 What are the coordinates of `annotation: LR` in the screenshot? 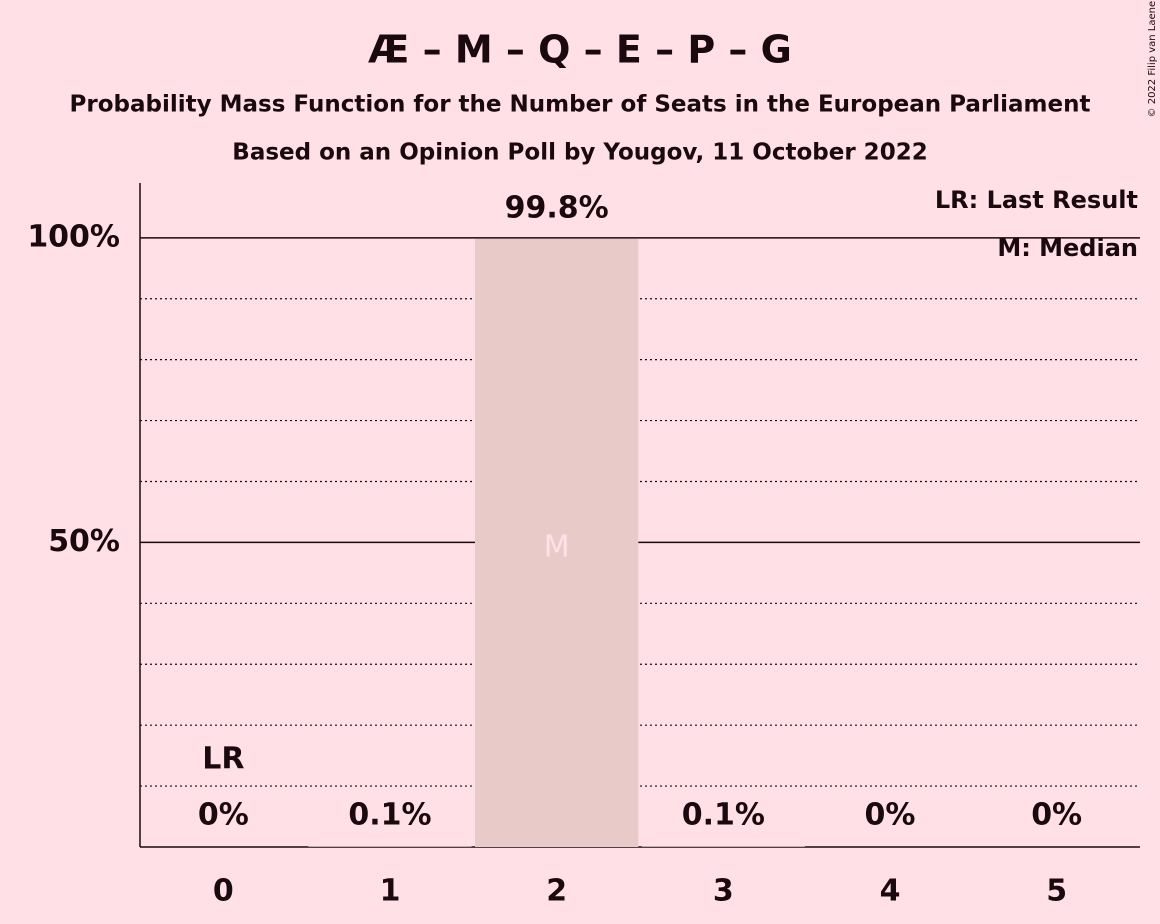 It's located at (223, 759).